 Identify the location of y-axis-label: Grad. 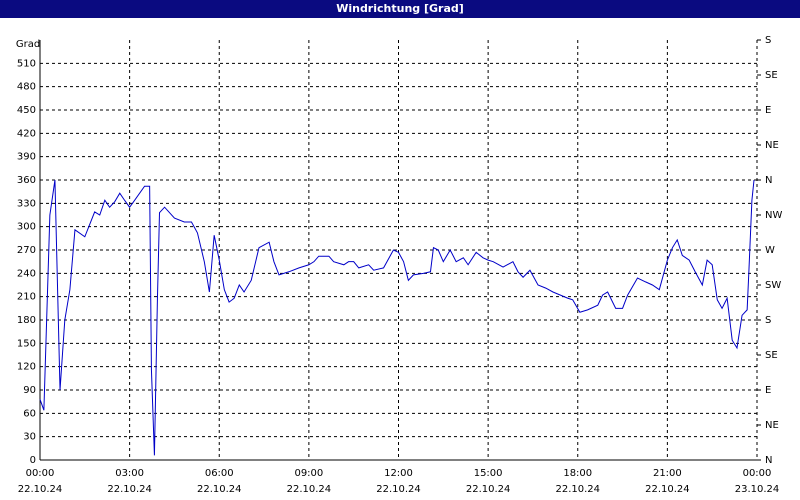
(28, 44).